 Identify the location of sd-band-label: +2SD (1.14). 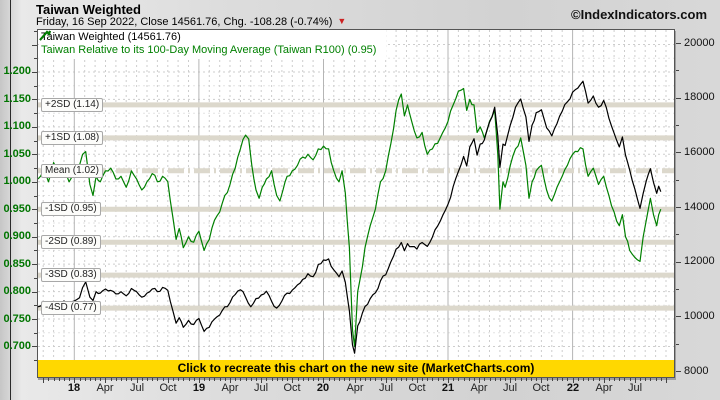
(72, 104).